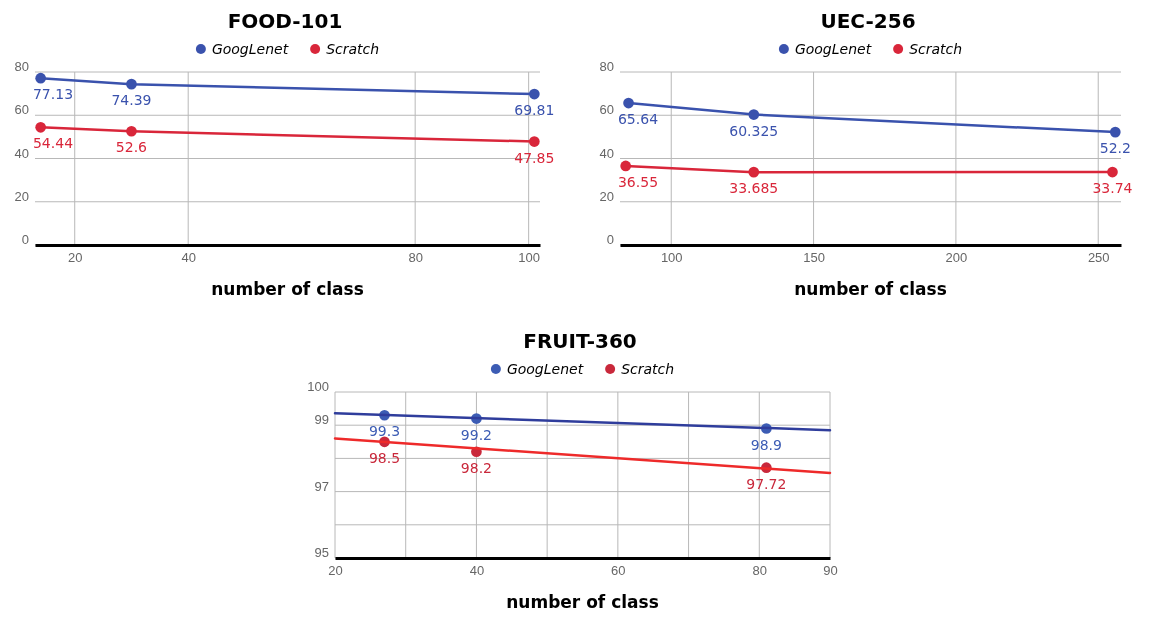 The image size is (1151, 618). I want to click on data-label: 36.55, so click(638, 181).